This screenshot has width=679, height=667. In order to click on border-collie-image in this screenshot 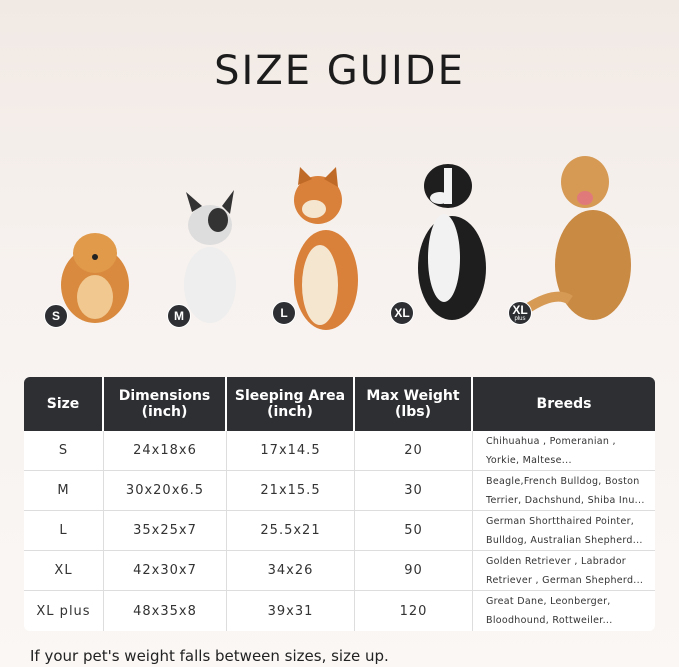, I will do `click(452, 242)`.